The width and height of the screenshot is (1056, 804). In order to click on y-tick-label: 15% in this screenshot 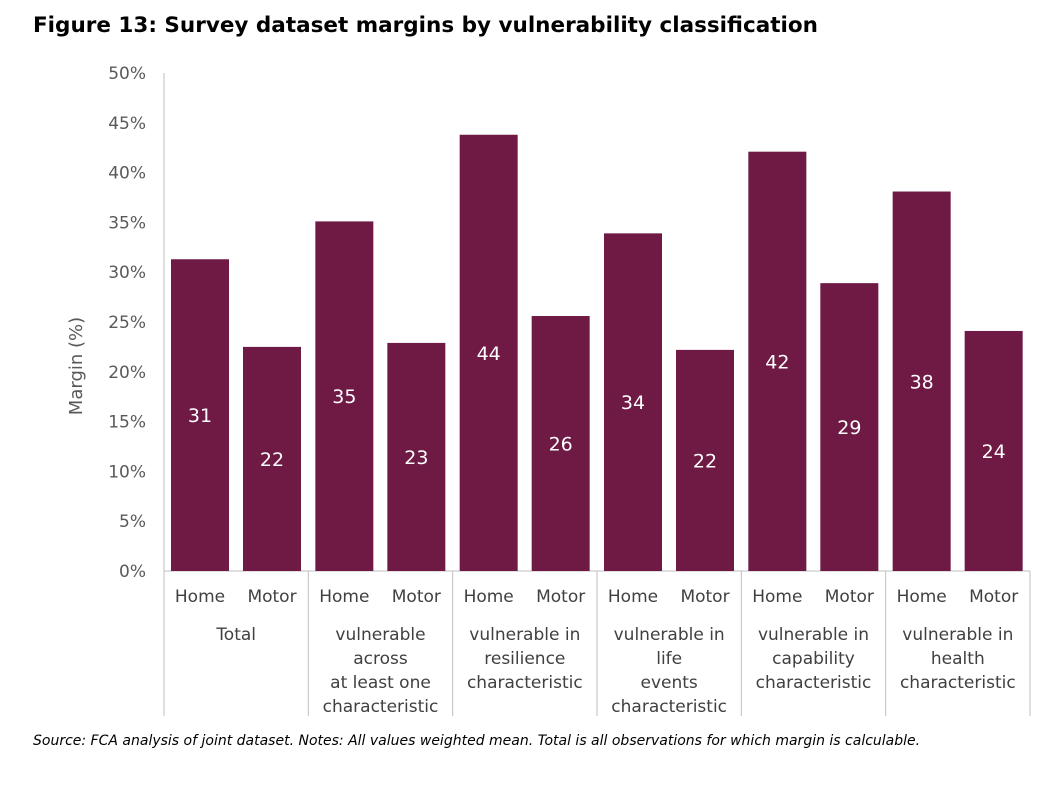, I will do `click(127, 423)`.